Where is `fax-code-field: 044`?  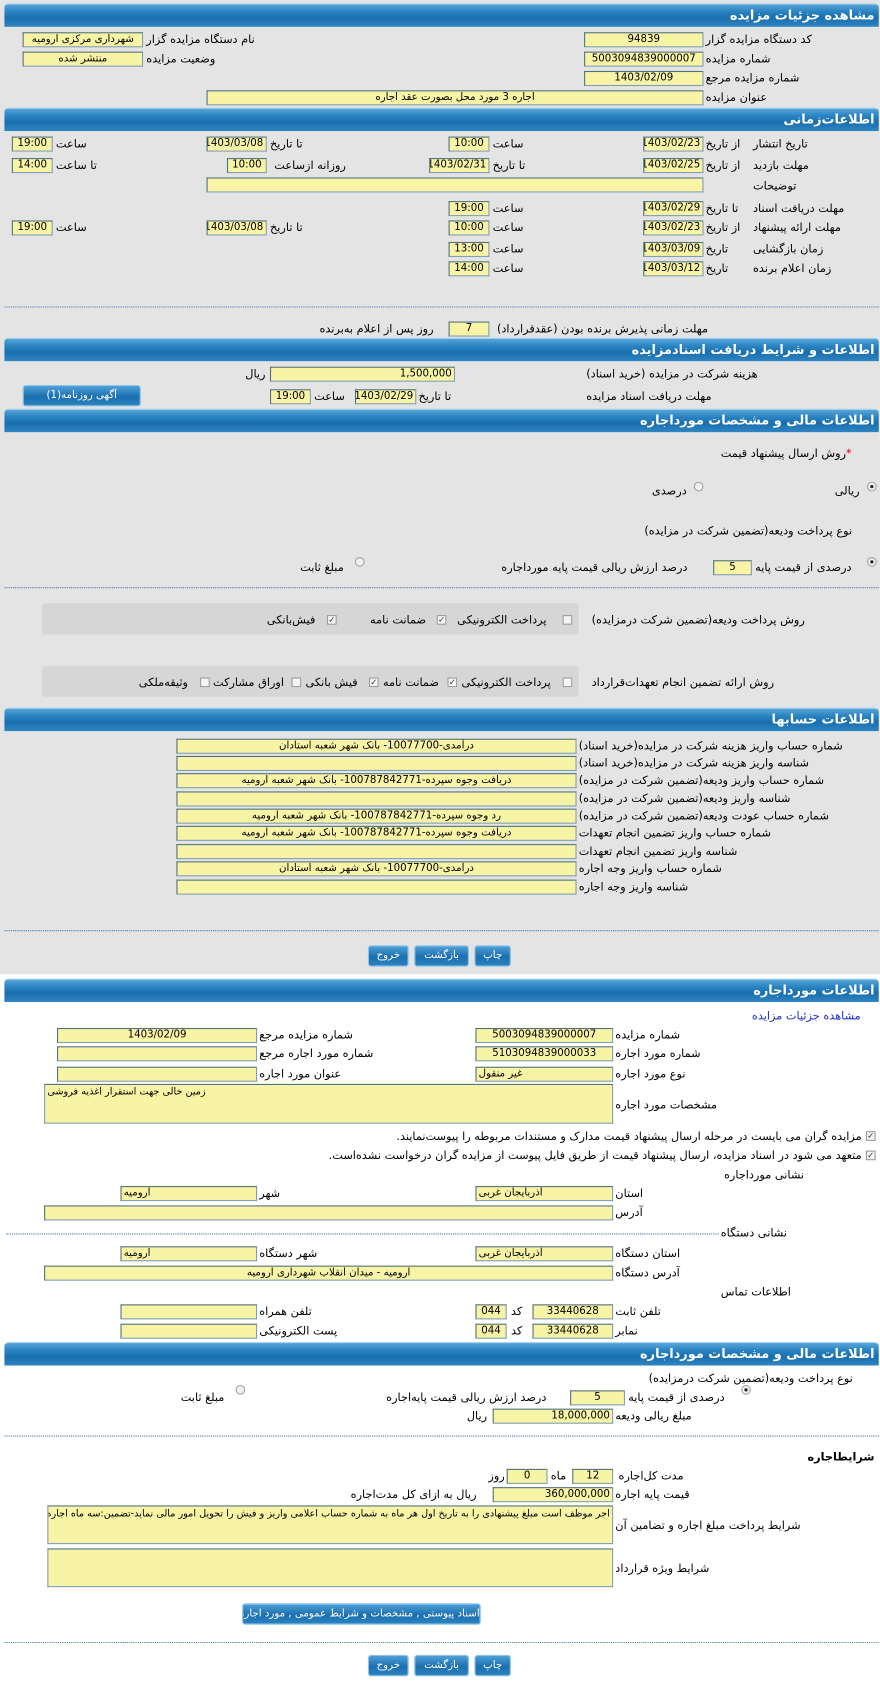
fax-code-field: 044 is located at coordinates (491, 1331).